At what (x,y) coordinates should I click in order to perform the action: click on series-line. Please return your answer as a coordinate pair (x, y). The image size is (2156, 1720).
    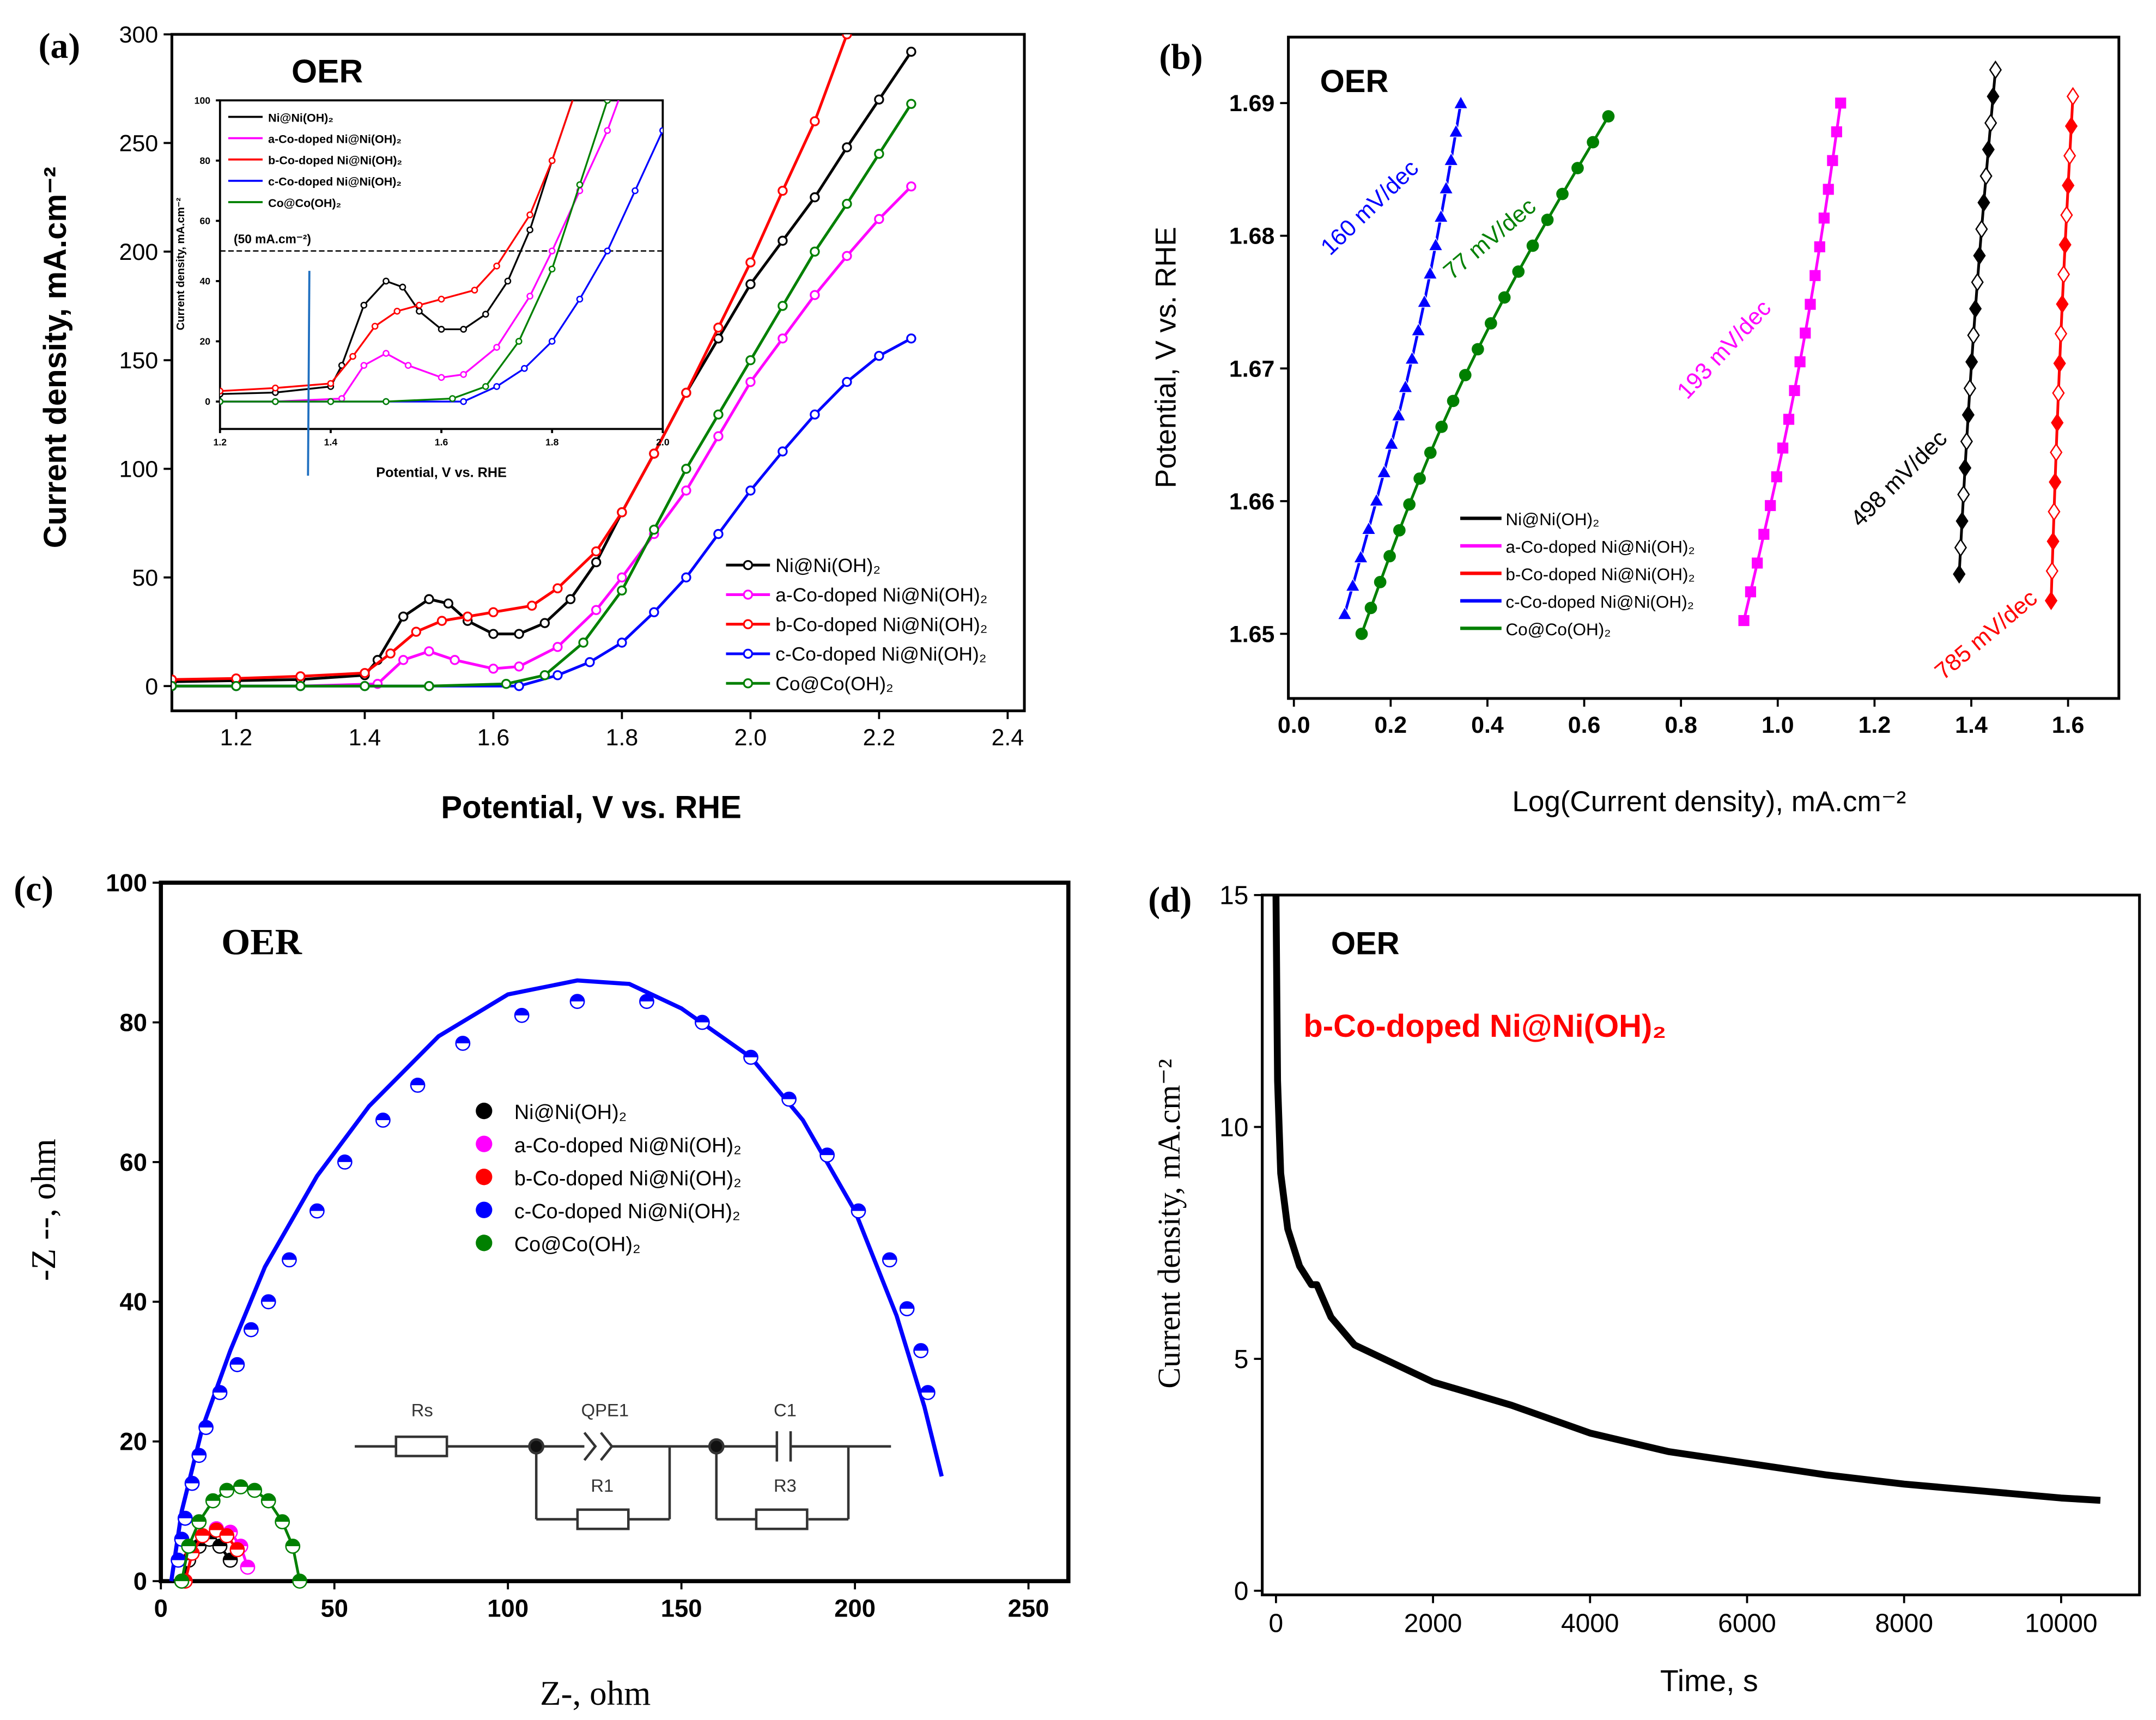
    Looking at the image, I should click on (397, 247).